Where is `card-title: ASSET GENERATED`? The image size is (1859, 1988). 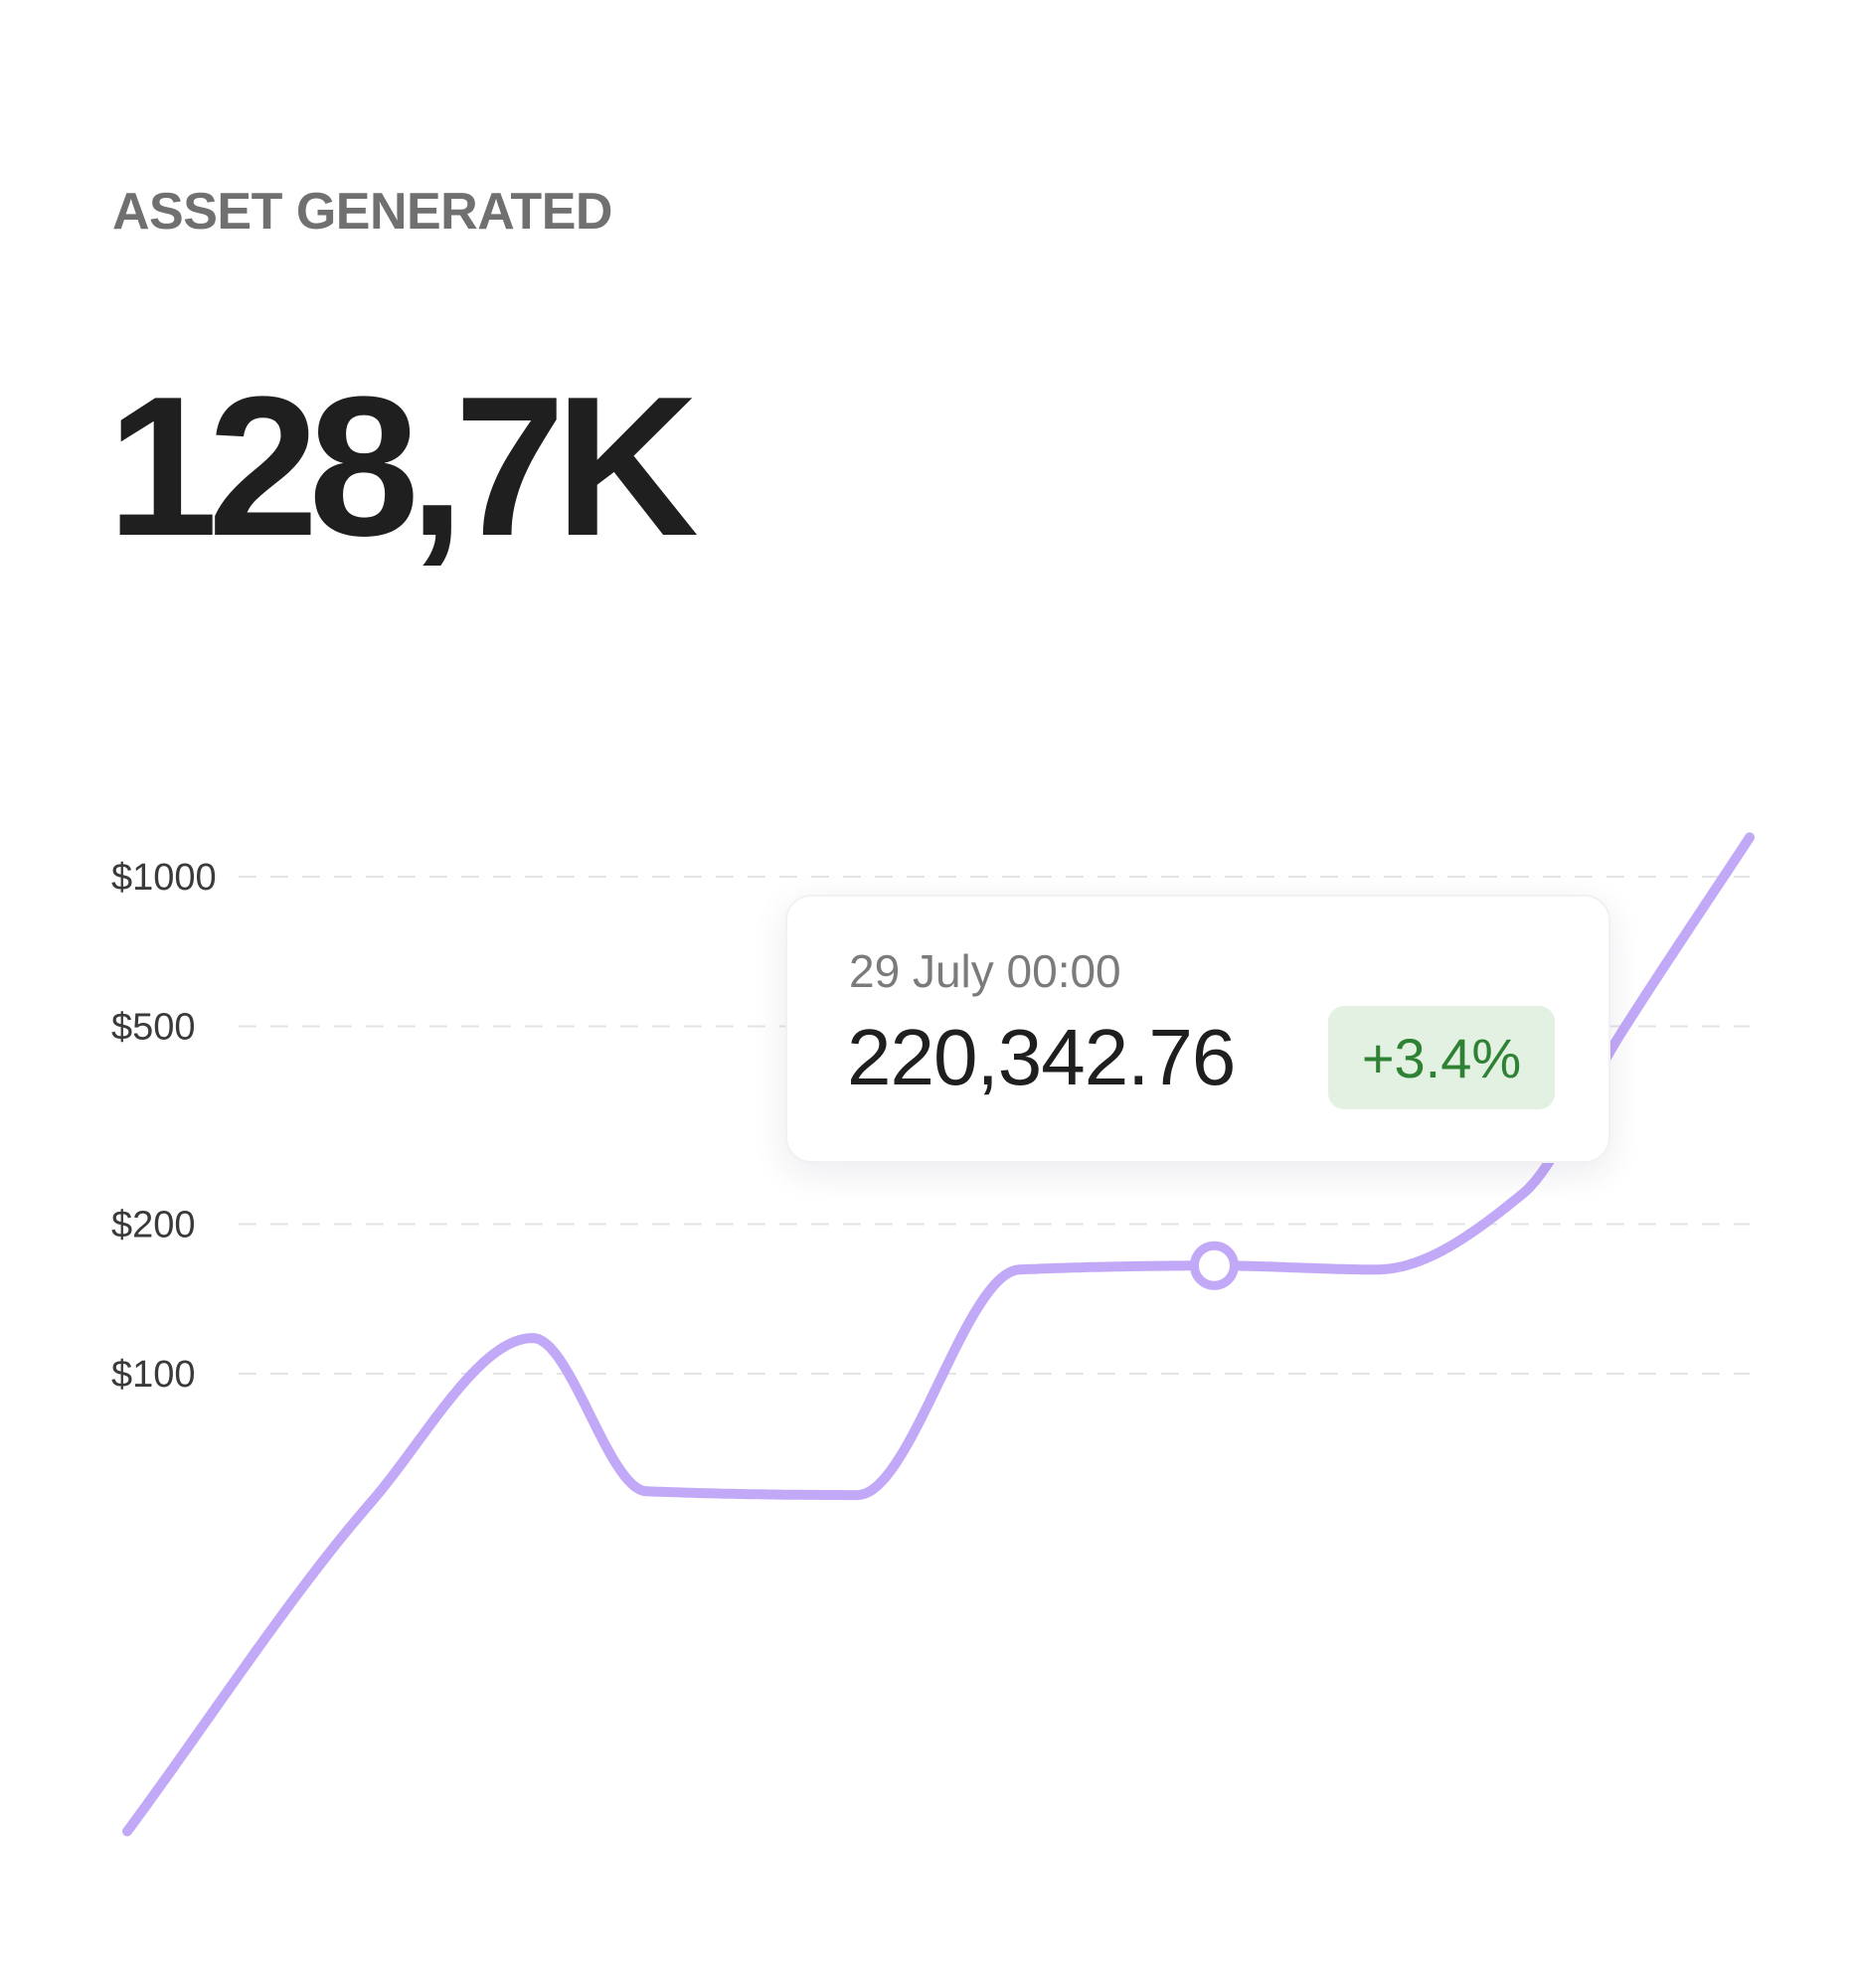
card-title: ASSET GENERATED is located at coordinates (362, 212).